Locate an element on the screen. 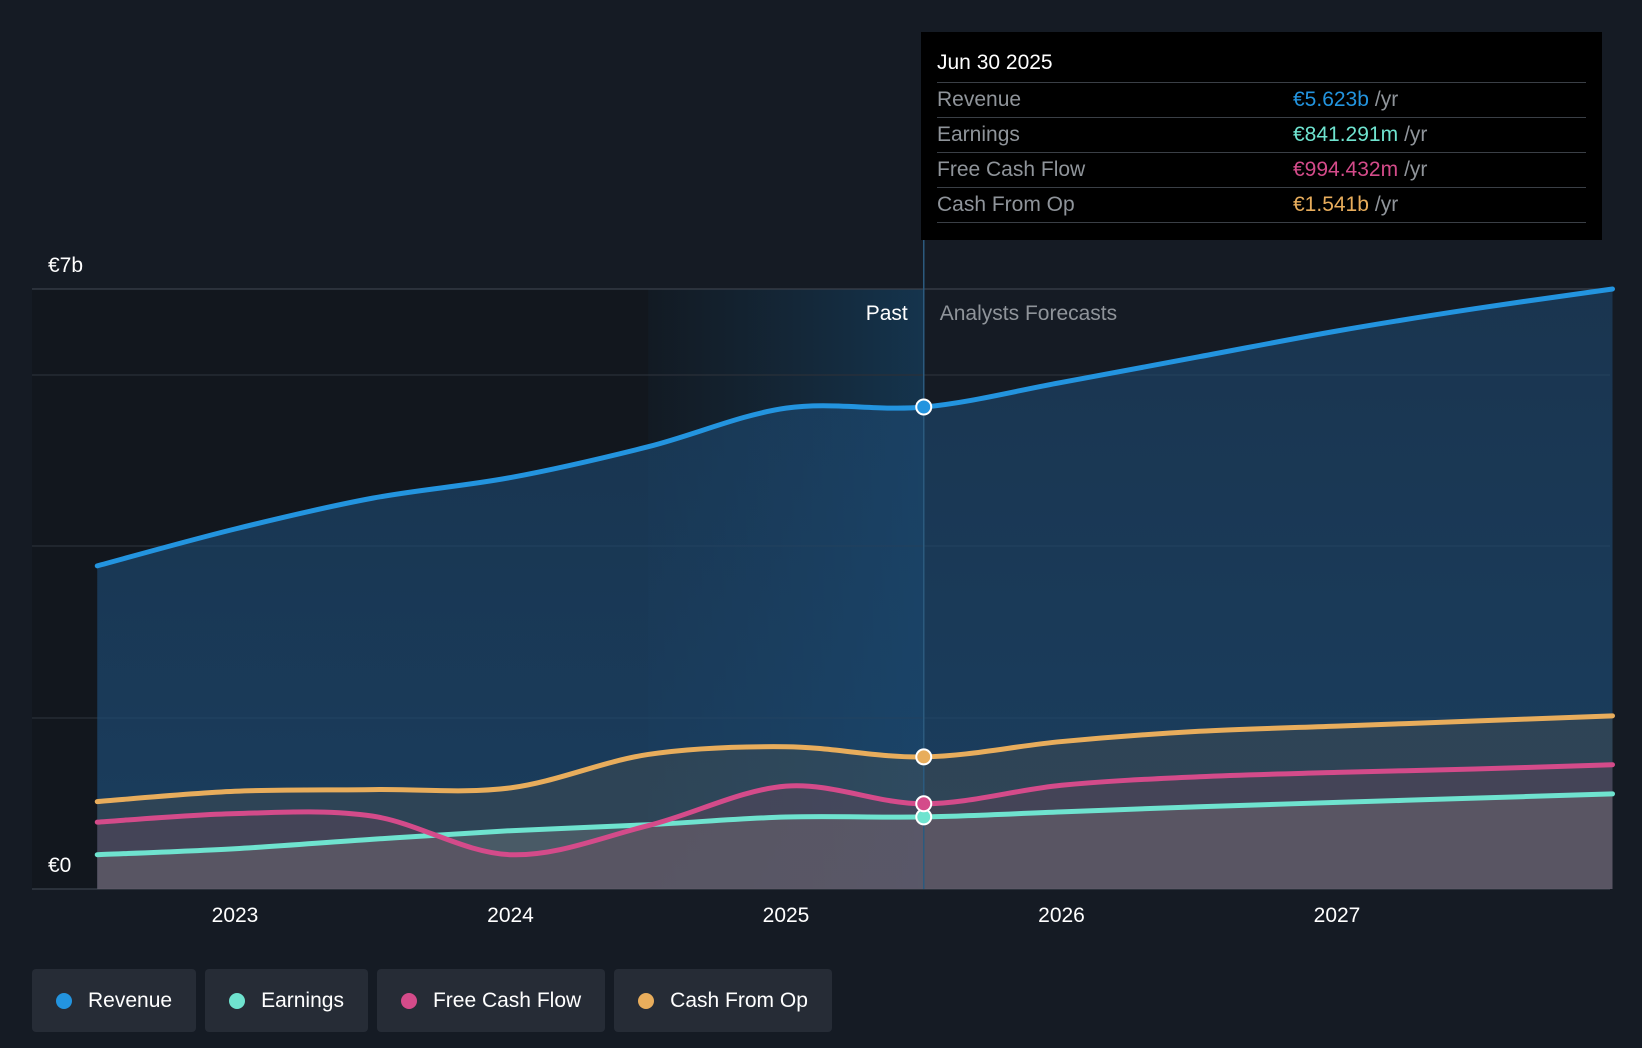 This screenshot has height=1048, width=1642. x-axis-ticks: 2023 2024 2025 2026 2027 is located at coordinates (786, 915).